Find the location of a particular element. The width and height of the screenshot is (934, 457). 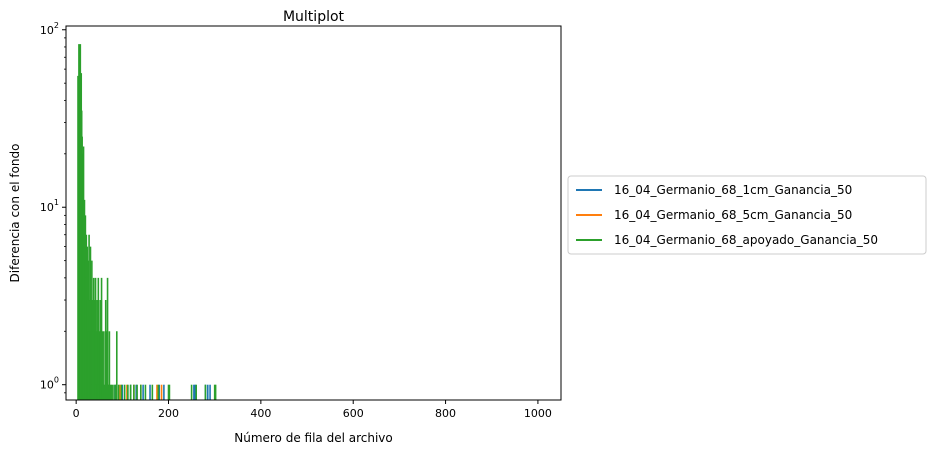

x-tick-label: 200 is located at coordinates (168, 413).